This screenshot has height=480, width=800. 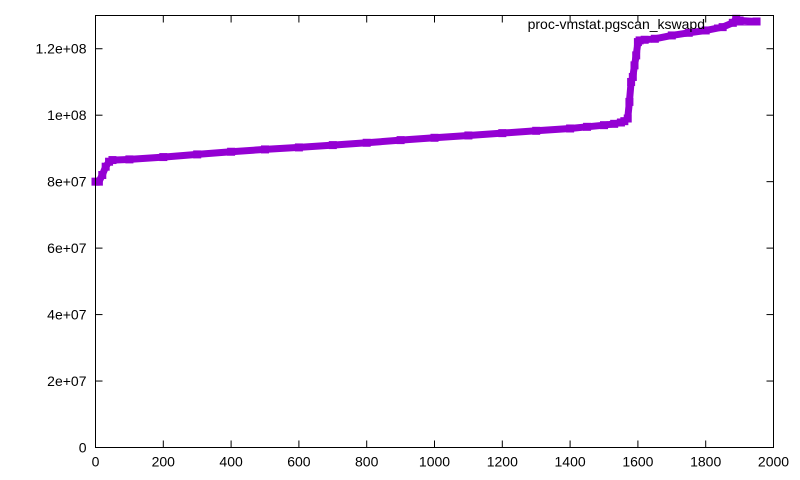 I want to click on y-tick-label: 8e+07, so click(x=67, y=182).